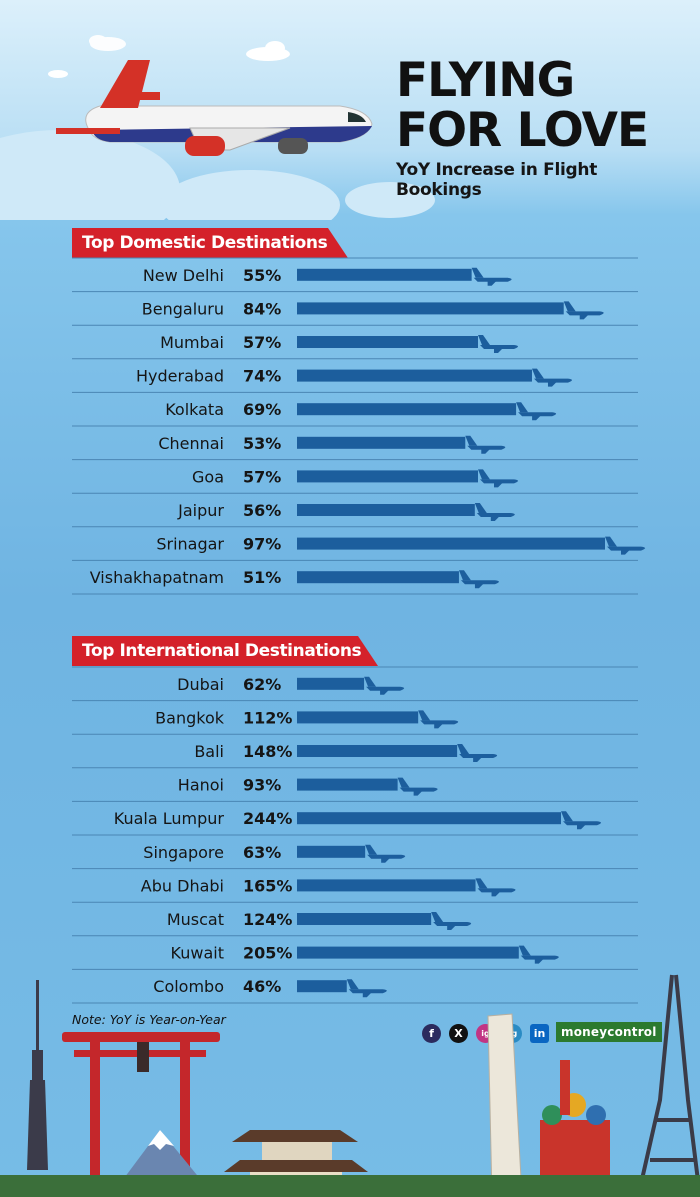 This screenshot has height=1197, width=700. Describe the element at coordinates (458, 1033) in the screenshot. I see `x-icon: X` at that location.